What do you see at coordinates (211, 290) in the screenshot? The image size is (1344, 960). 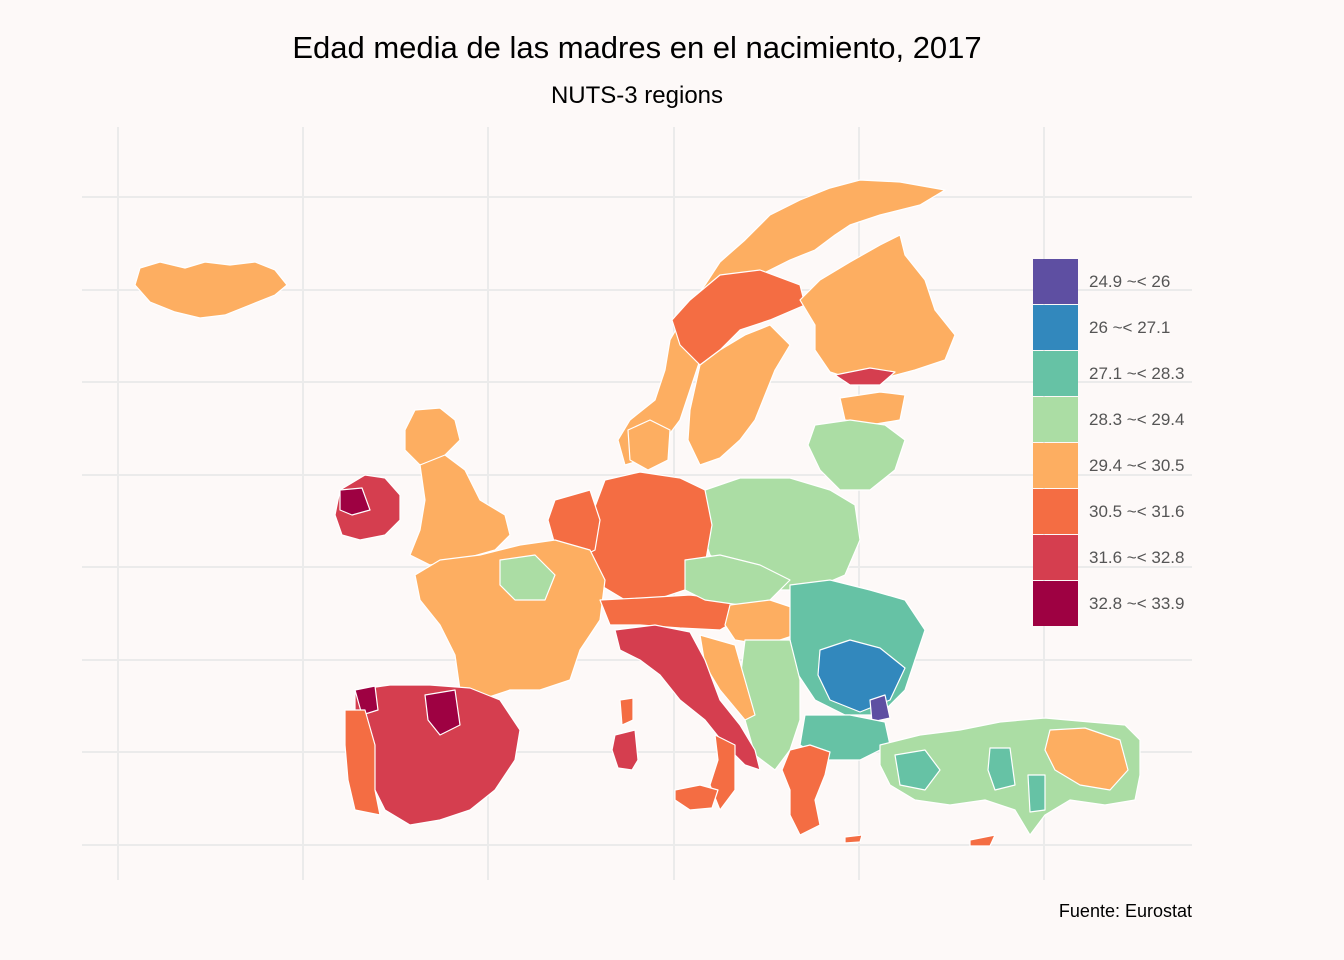 I see `region-iceland` at bounding box center [211, 290].